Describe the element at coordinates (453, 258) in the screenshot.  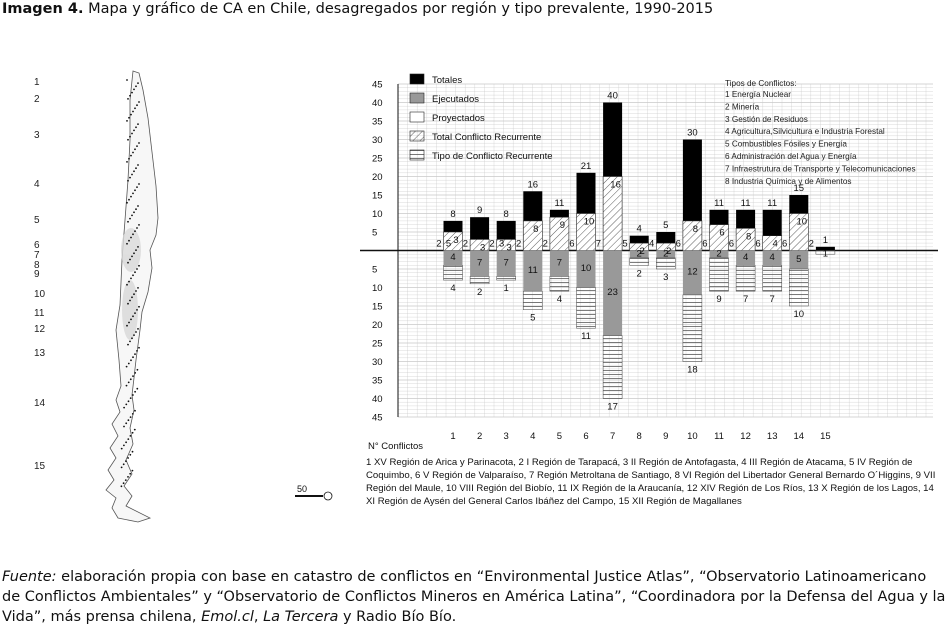
I see `bar-ejecutados` at that location.